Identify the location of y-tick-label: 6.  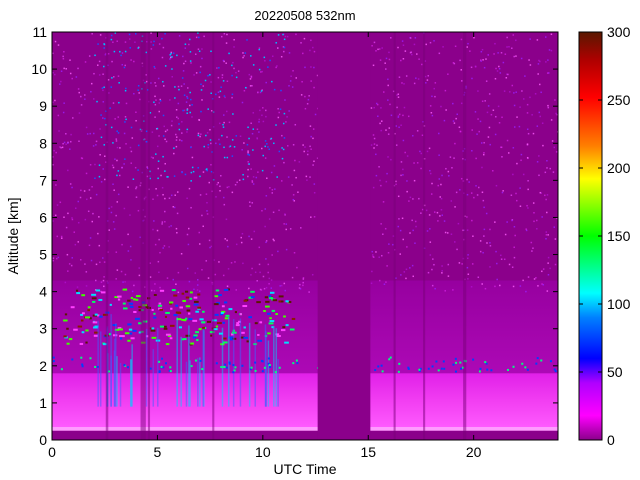
(43, 217).